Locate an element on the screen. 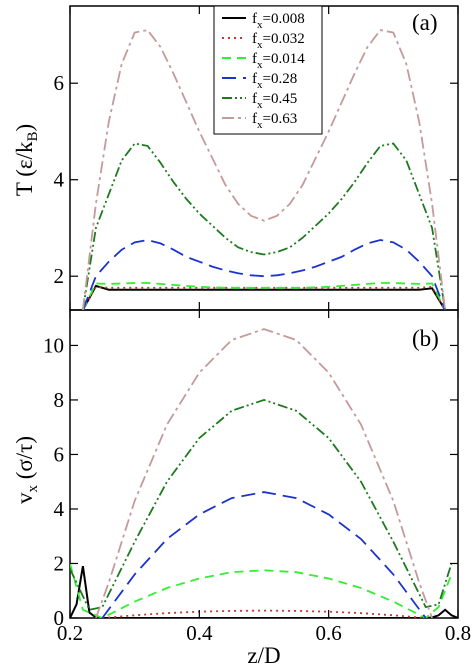  legend-entry-label: fx=0.63 is located at coordinates (274, 121).